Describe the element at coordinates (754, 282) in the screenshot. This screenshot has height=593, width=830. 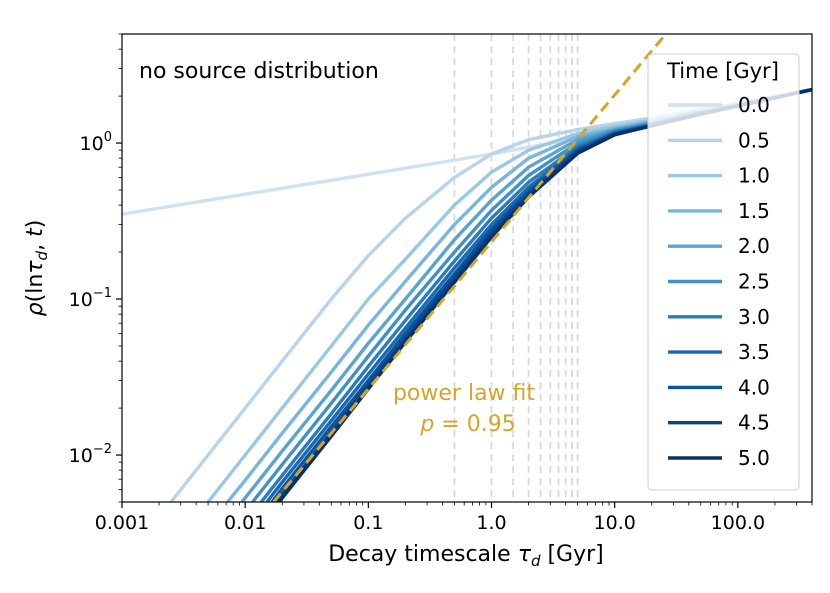
I see `legend-label-2.5: 2.5` at that location.